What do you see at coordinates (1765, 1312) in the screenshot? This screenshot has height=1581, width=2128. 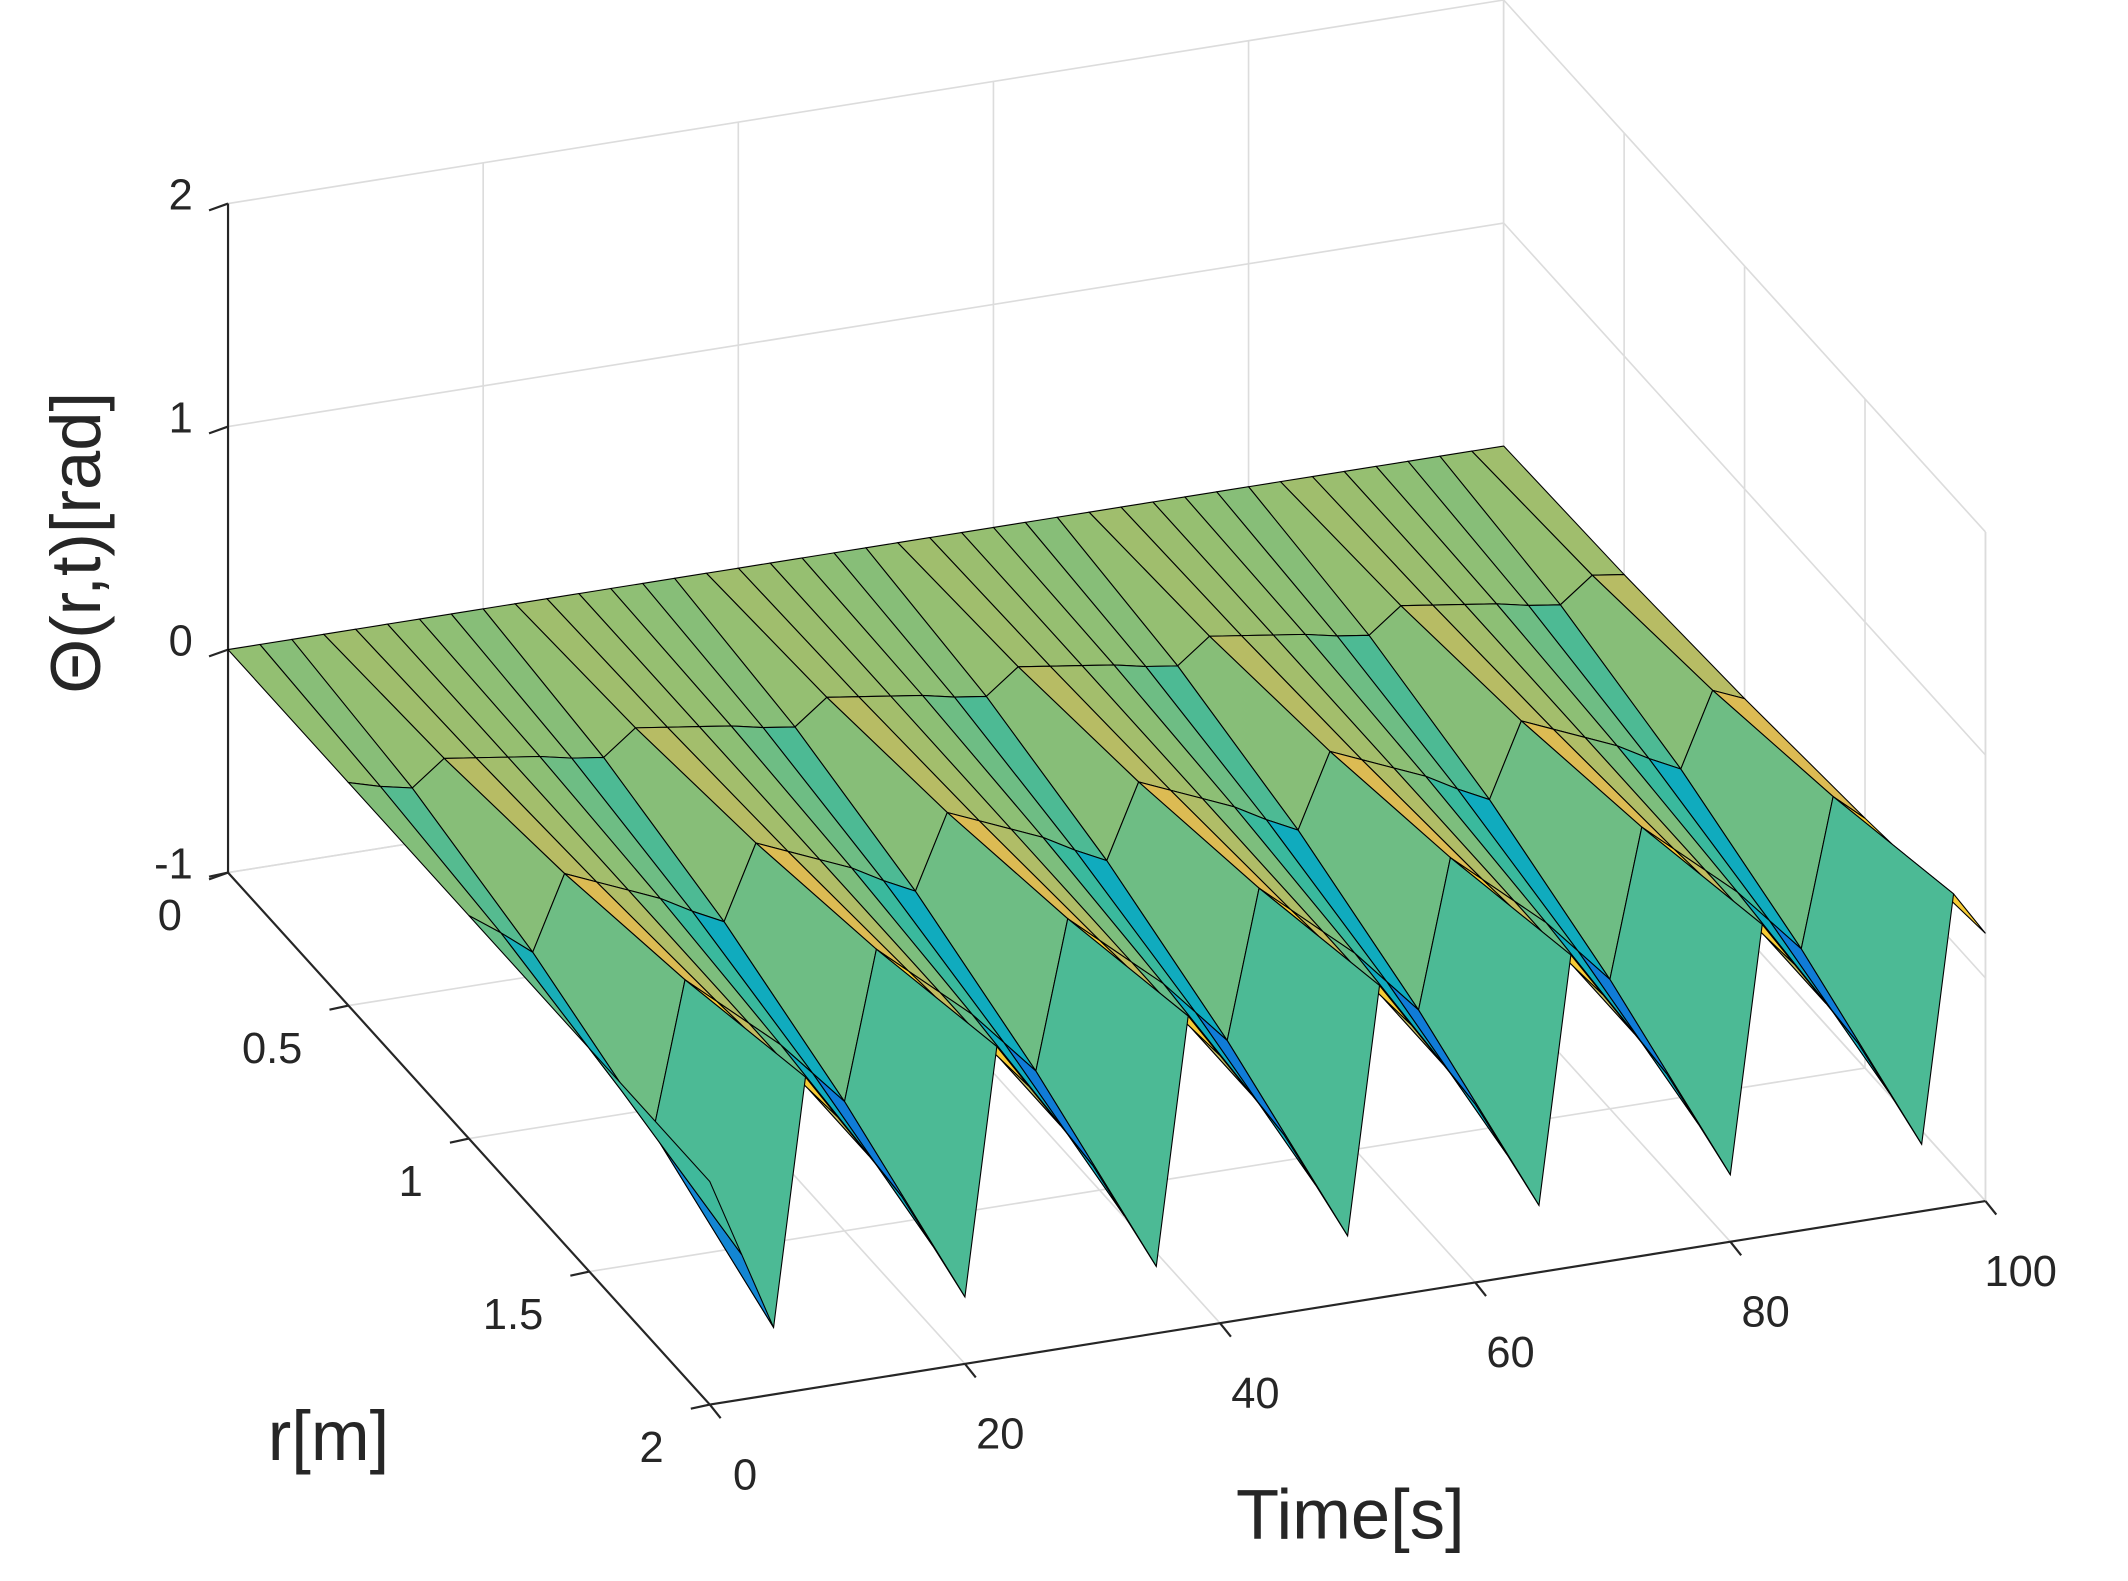 I see `x-tick-label: 80` at bounding box center [1765, 1312].